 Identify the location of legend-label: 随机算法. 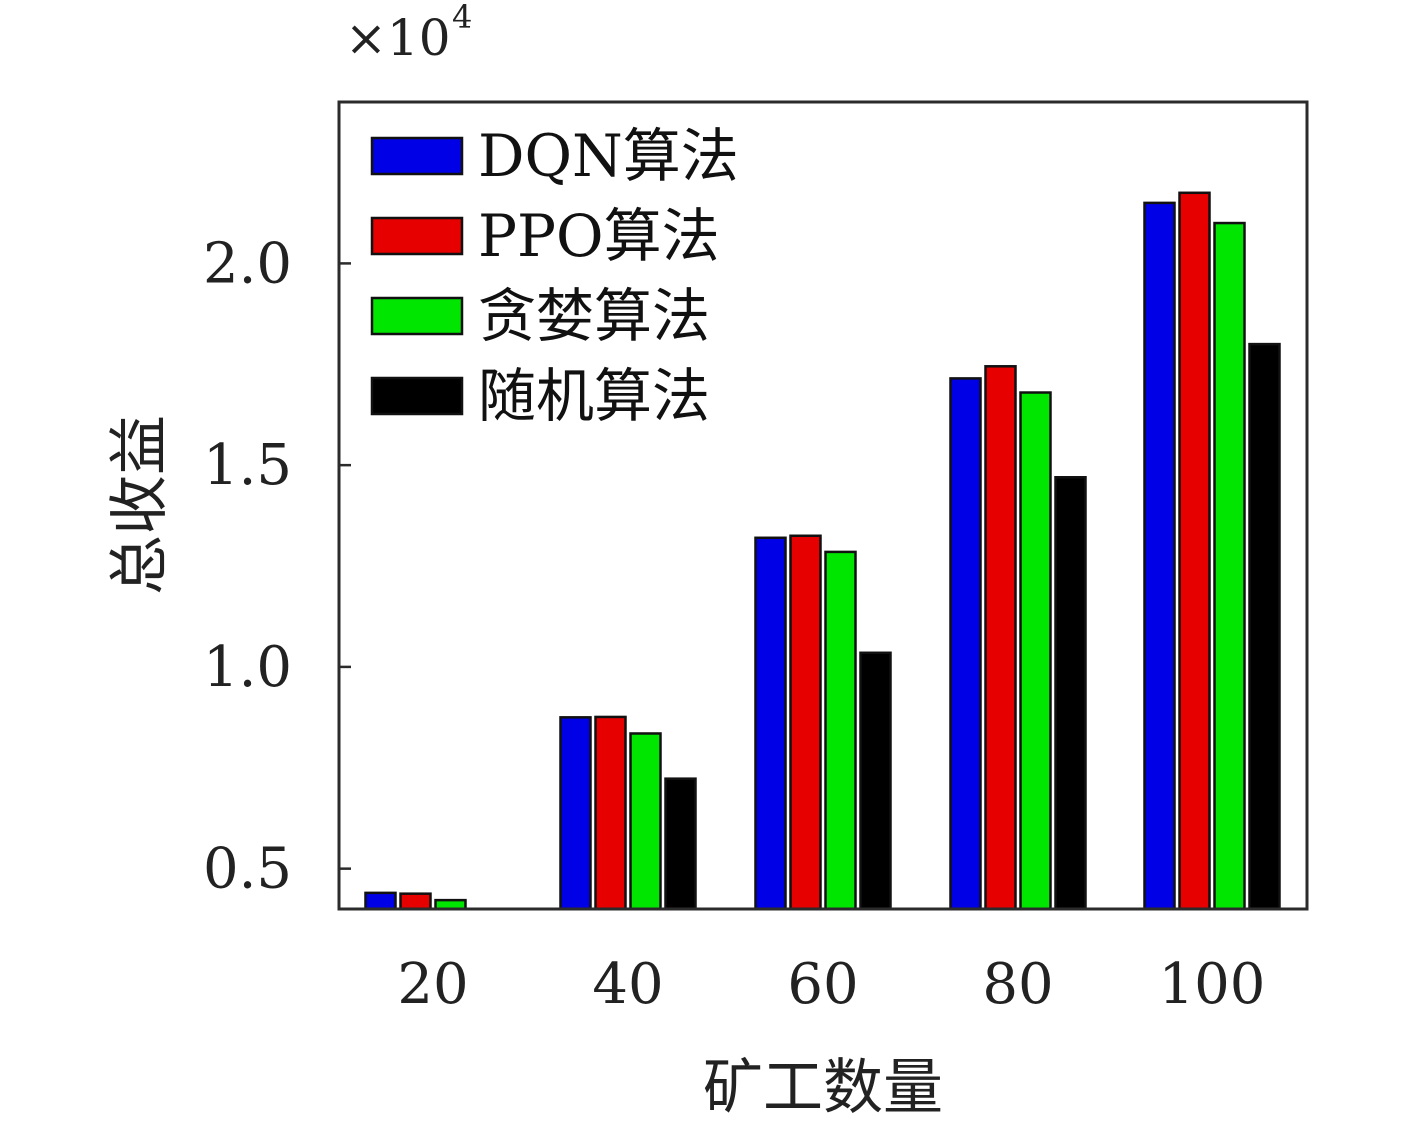
(594, 396).